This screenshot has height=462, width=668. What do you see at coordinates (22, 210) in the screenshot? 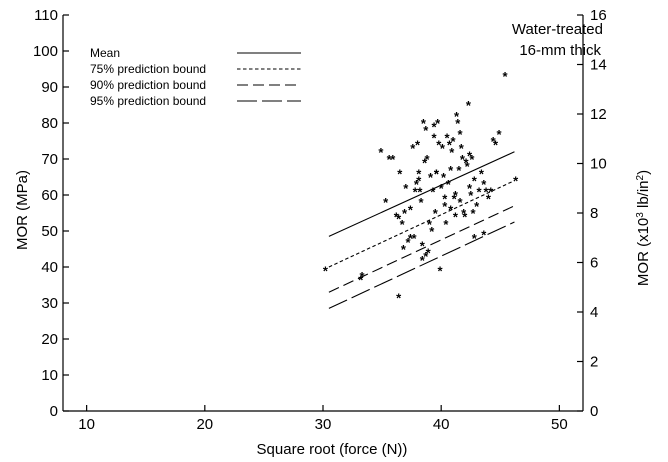
I see `y-axis-title-left: MOR (MPa)` at bounding box center [22, 210].